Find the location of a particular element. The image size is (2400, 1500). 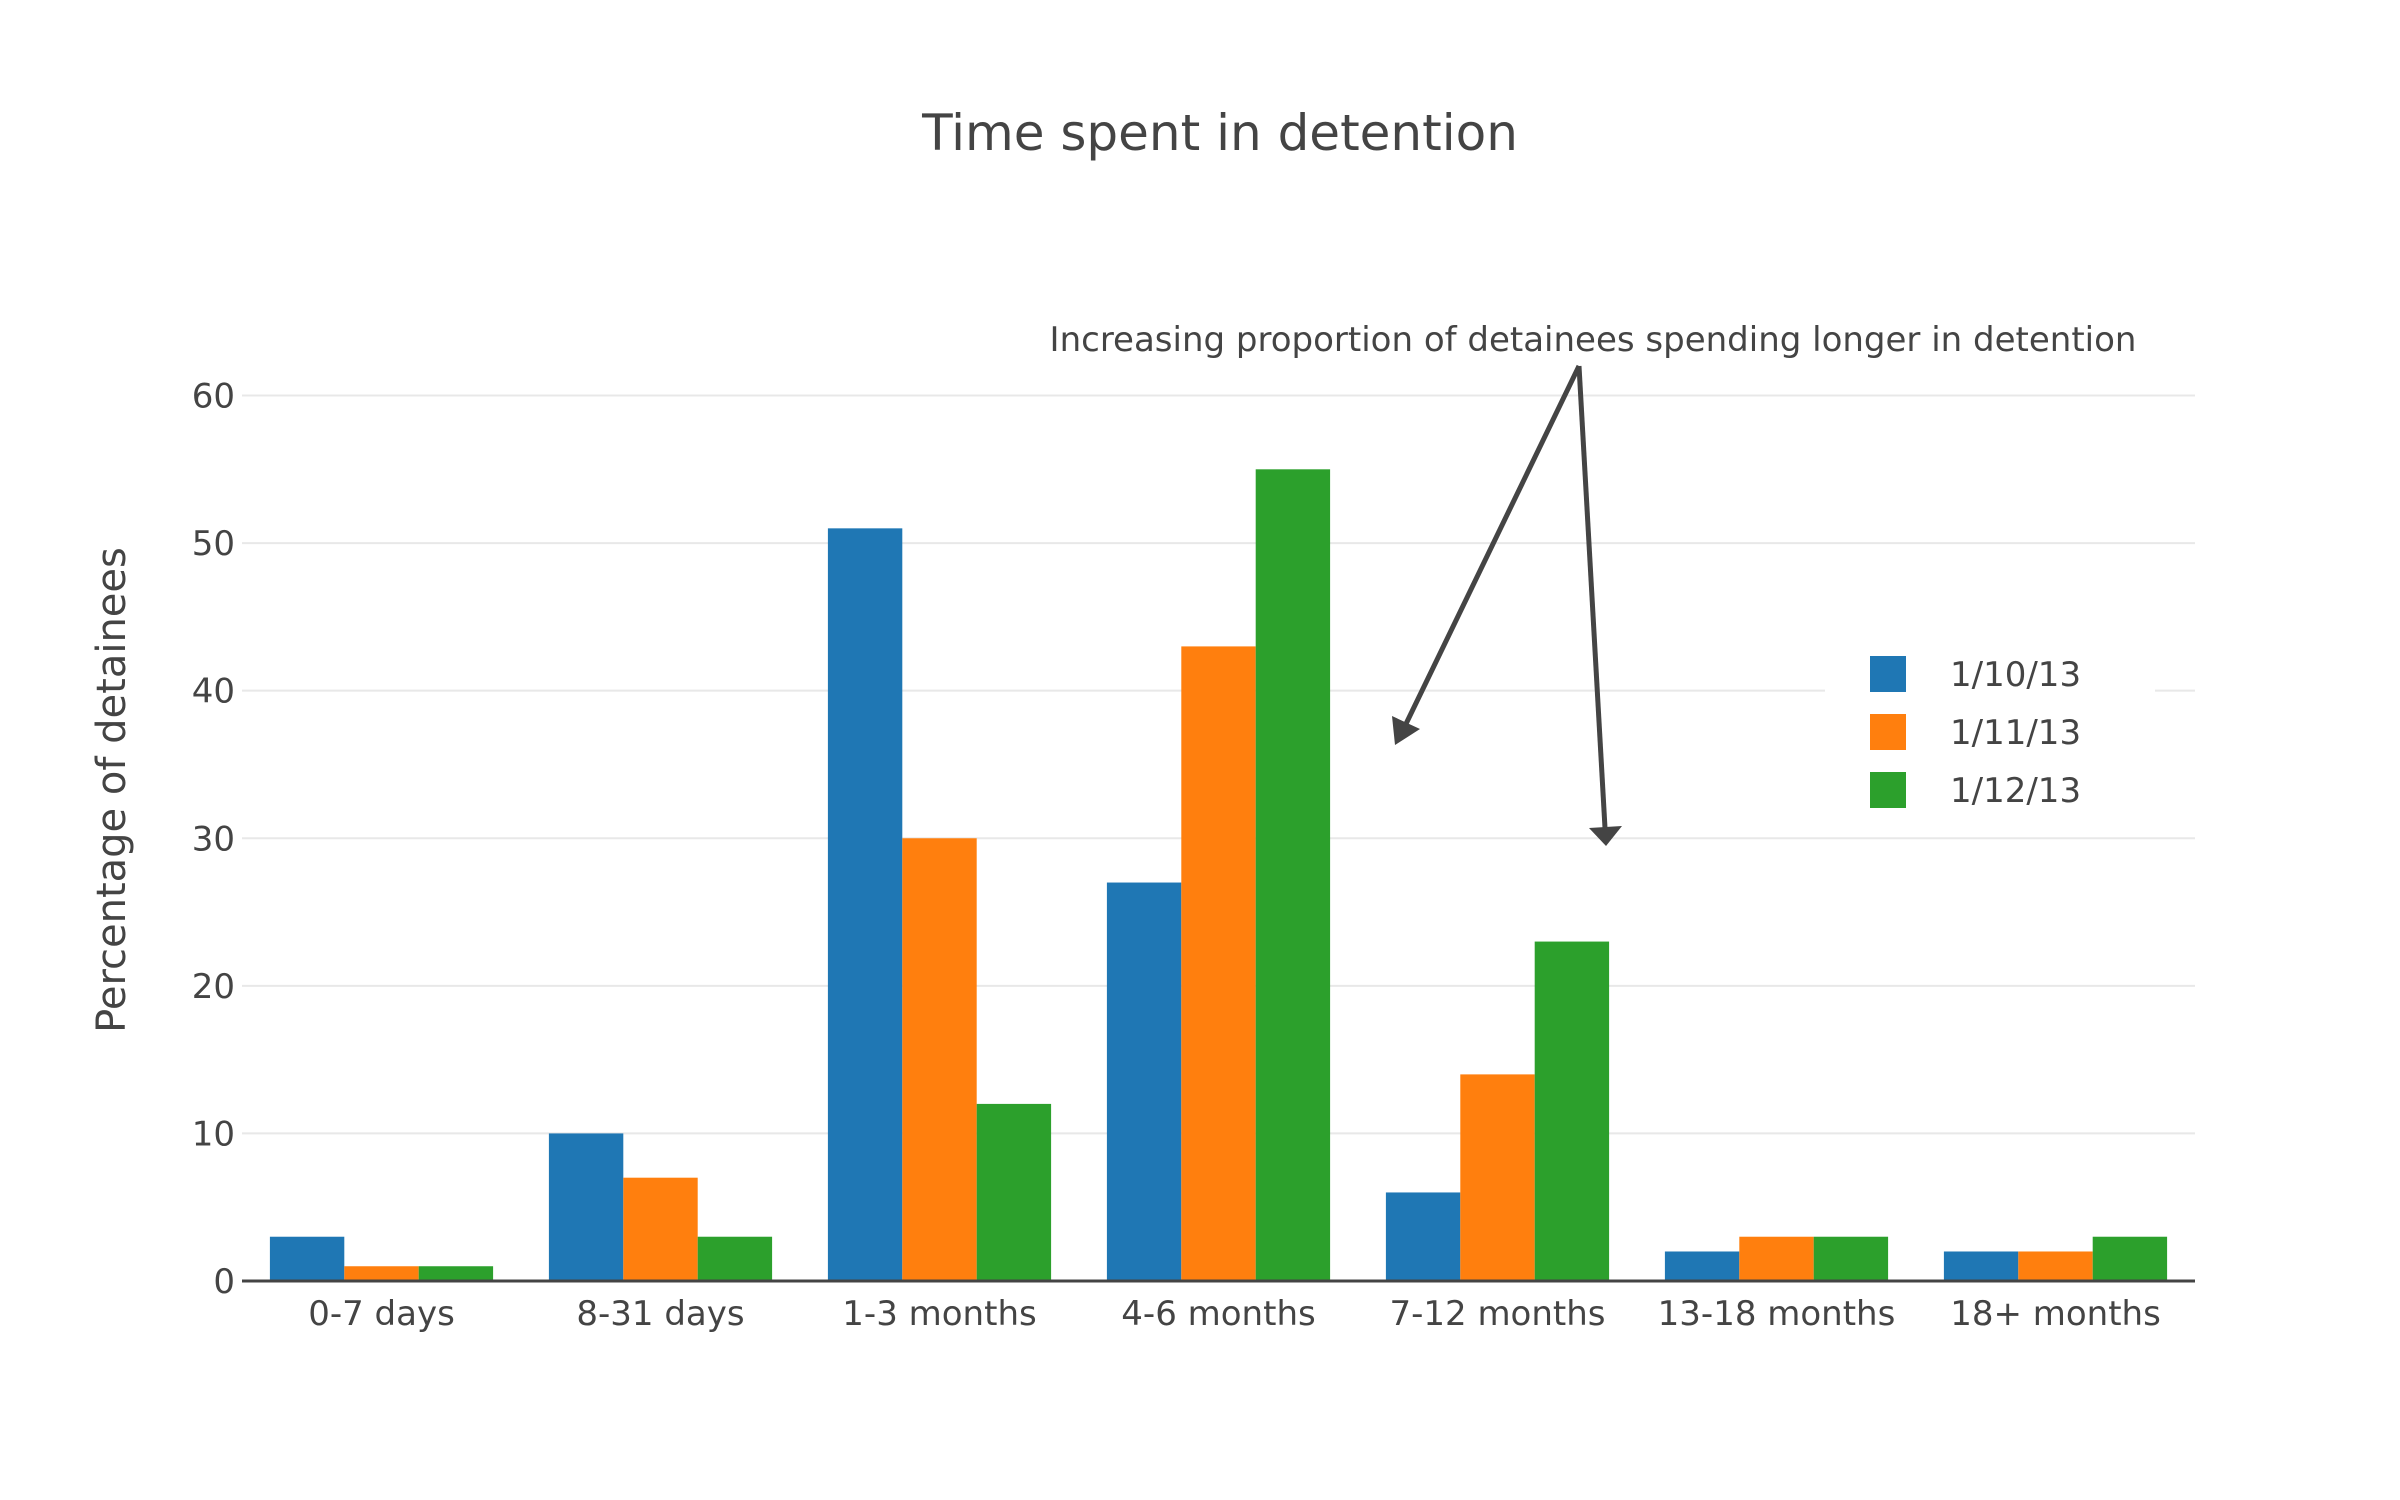

y-tick-label: 10 is located at coordinates (213, 1134).